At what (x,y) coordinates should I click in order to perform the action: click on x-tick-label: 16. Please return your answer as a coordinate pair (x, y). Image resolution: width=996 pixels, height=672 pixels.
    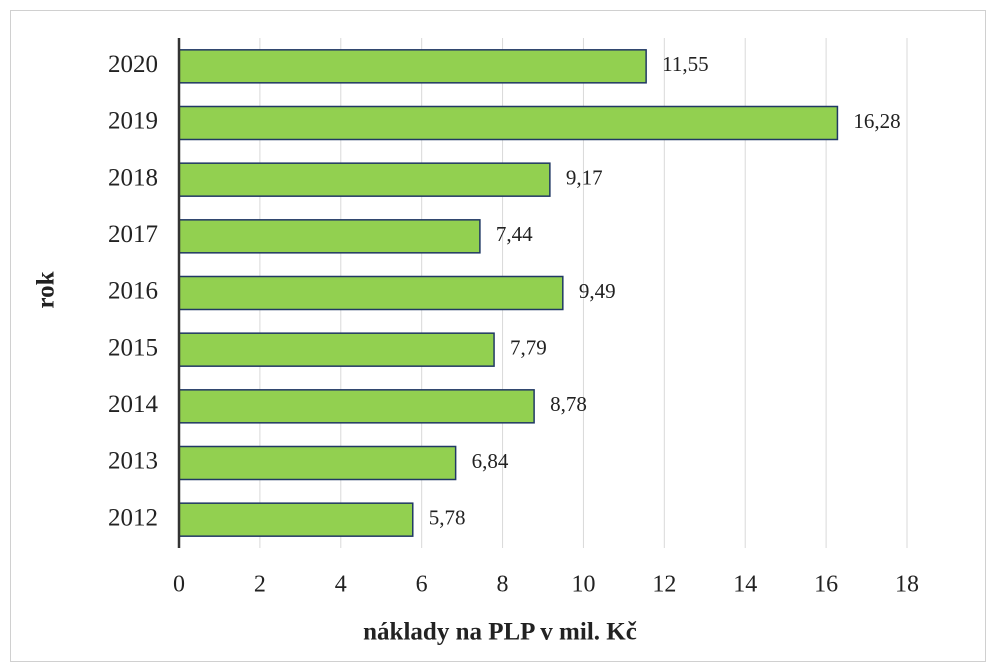
    Looking at the image, I should click on (826, 585).